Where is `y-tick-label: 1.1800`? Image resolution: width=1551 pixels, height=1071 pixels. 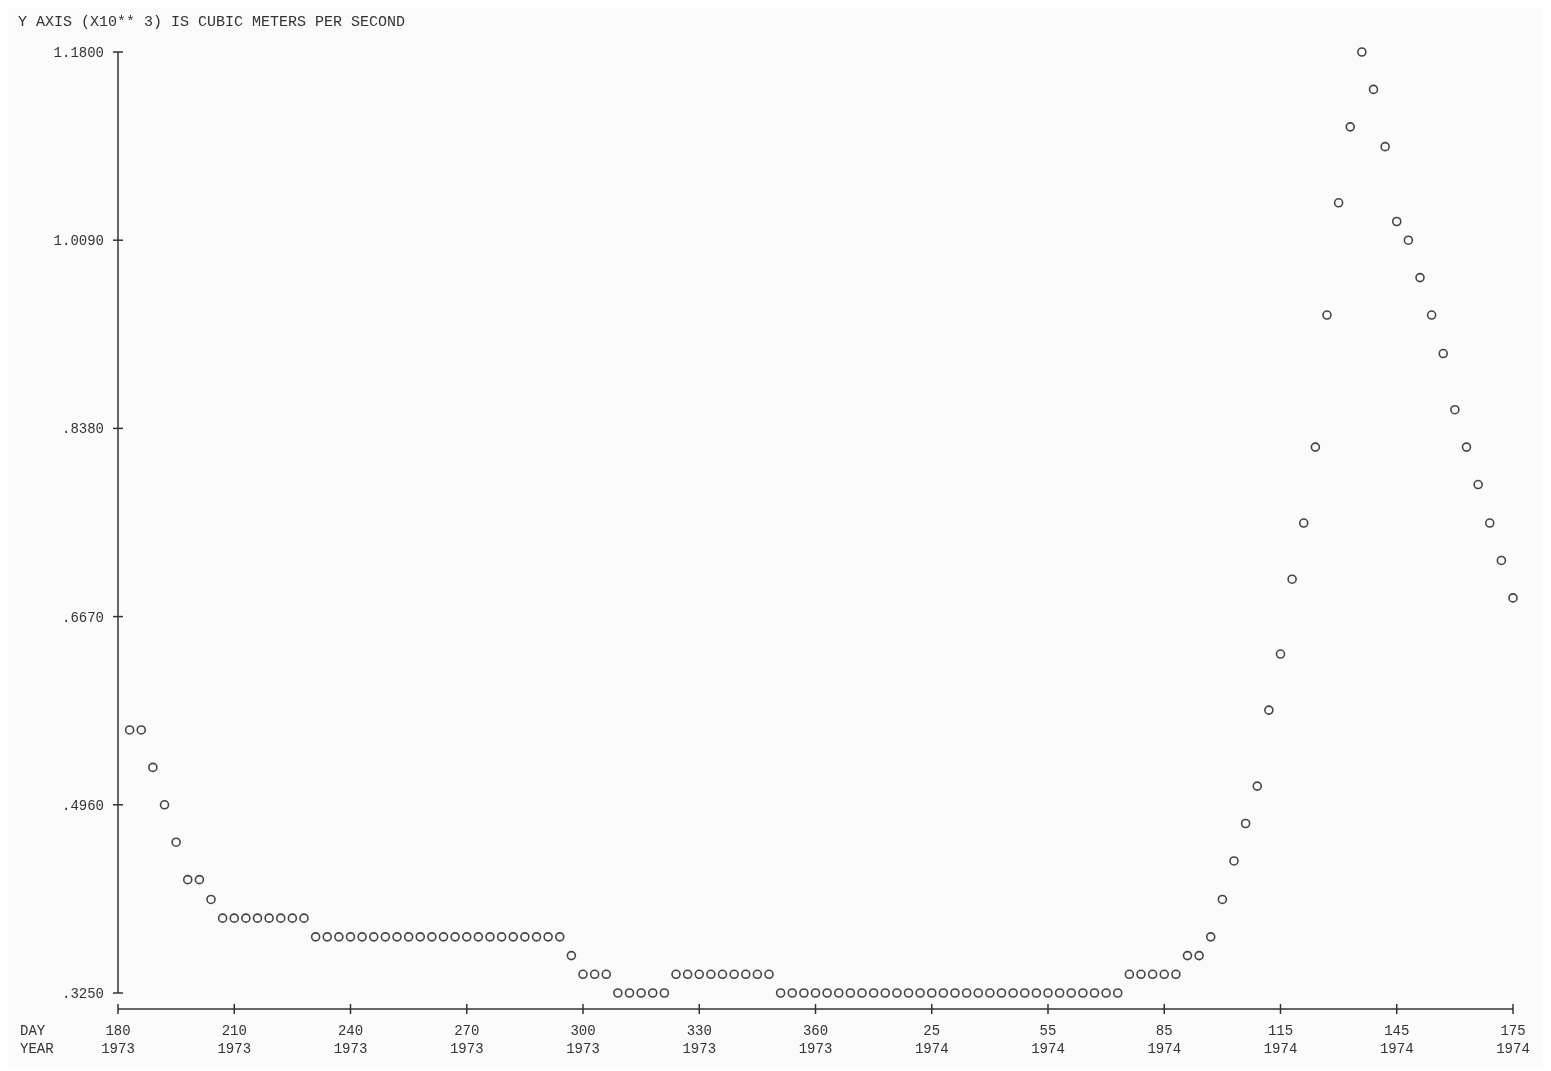
y-tick-label: 1.1800 is located at coordinates (78, 52).